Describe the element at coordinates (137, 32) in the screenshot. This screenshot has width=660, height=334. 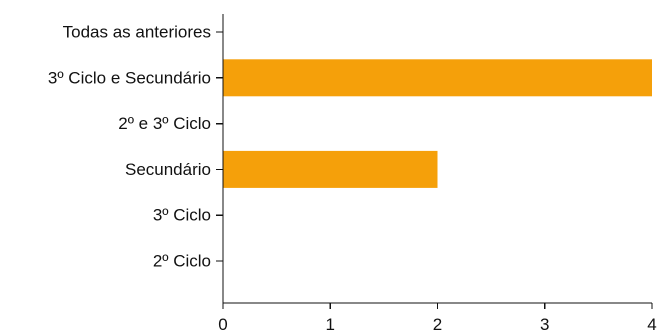
I see `category-label: Todas as anteriores` at that location.